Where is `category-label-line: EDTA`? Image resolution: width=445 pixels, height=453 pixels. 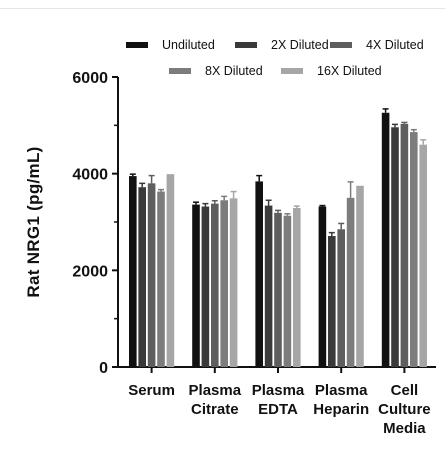 category-label-line: EDTA is located at coordinates (278, 409).